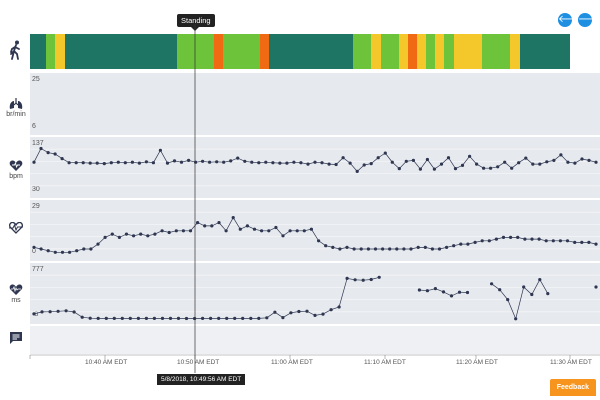 The image size is (600, 400). What do you see at coordinates (315, 293) in the screenshot?
I see `rr-interval-panel: 777 -8` at bounding box center [315, 293].